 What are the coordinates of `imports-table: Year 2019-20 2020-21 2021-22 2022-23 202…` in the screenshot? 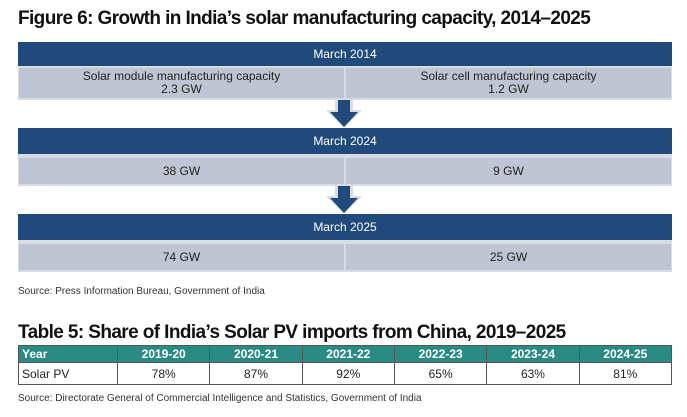 It's located at (345, 365).